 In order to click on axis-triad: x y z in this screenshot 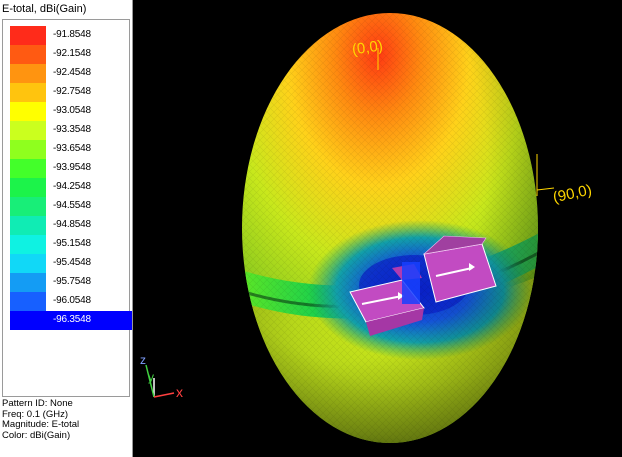, I will do `click(161, 376)`.